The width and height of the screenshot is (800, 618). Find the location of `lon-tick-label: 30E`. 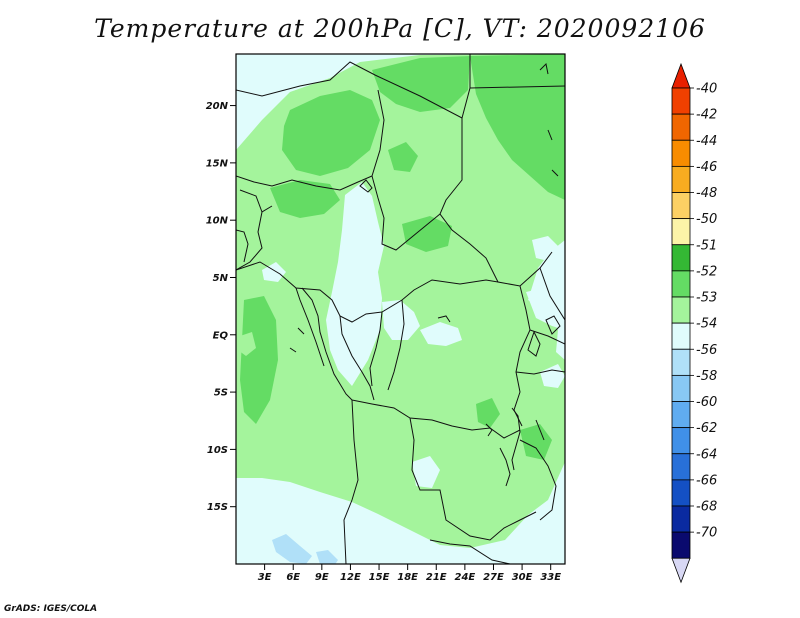

lon-tick-label: 30E is located at coordinates (522, 577).